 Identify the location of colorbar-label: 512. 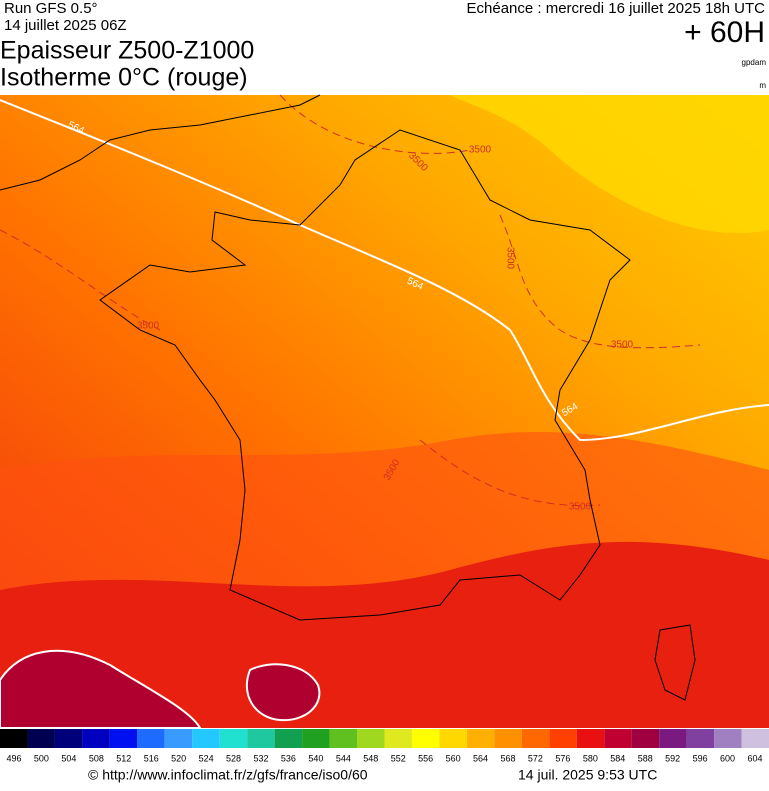
(123, 758).